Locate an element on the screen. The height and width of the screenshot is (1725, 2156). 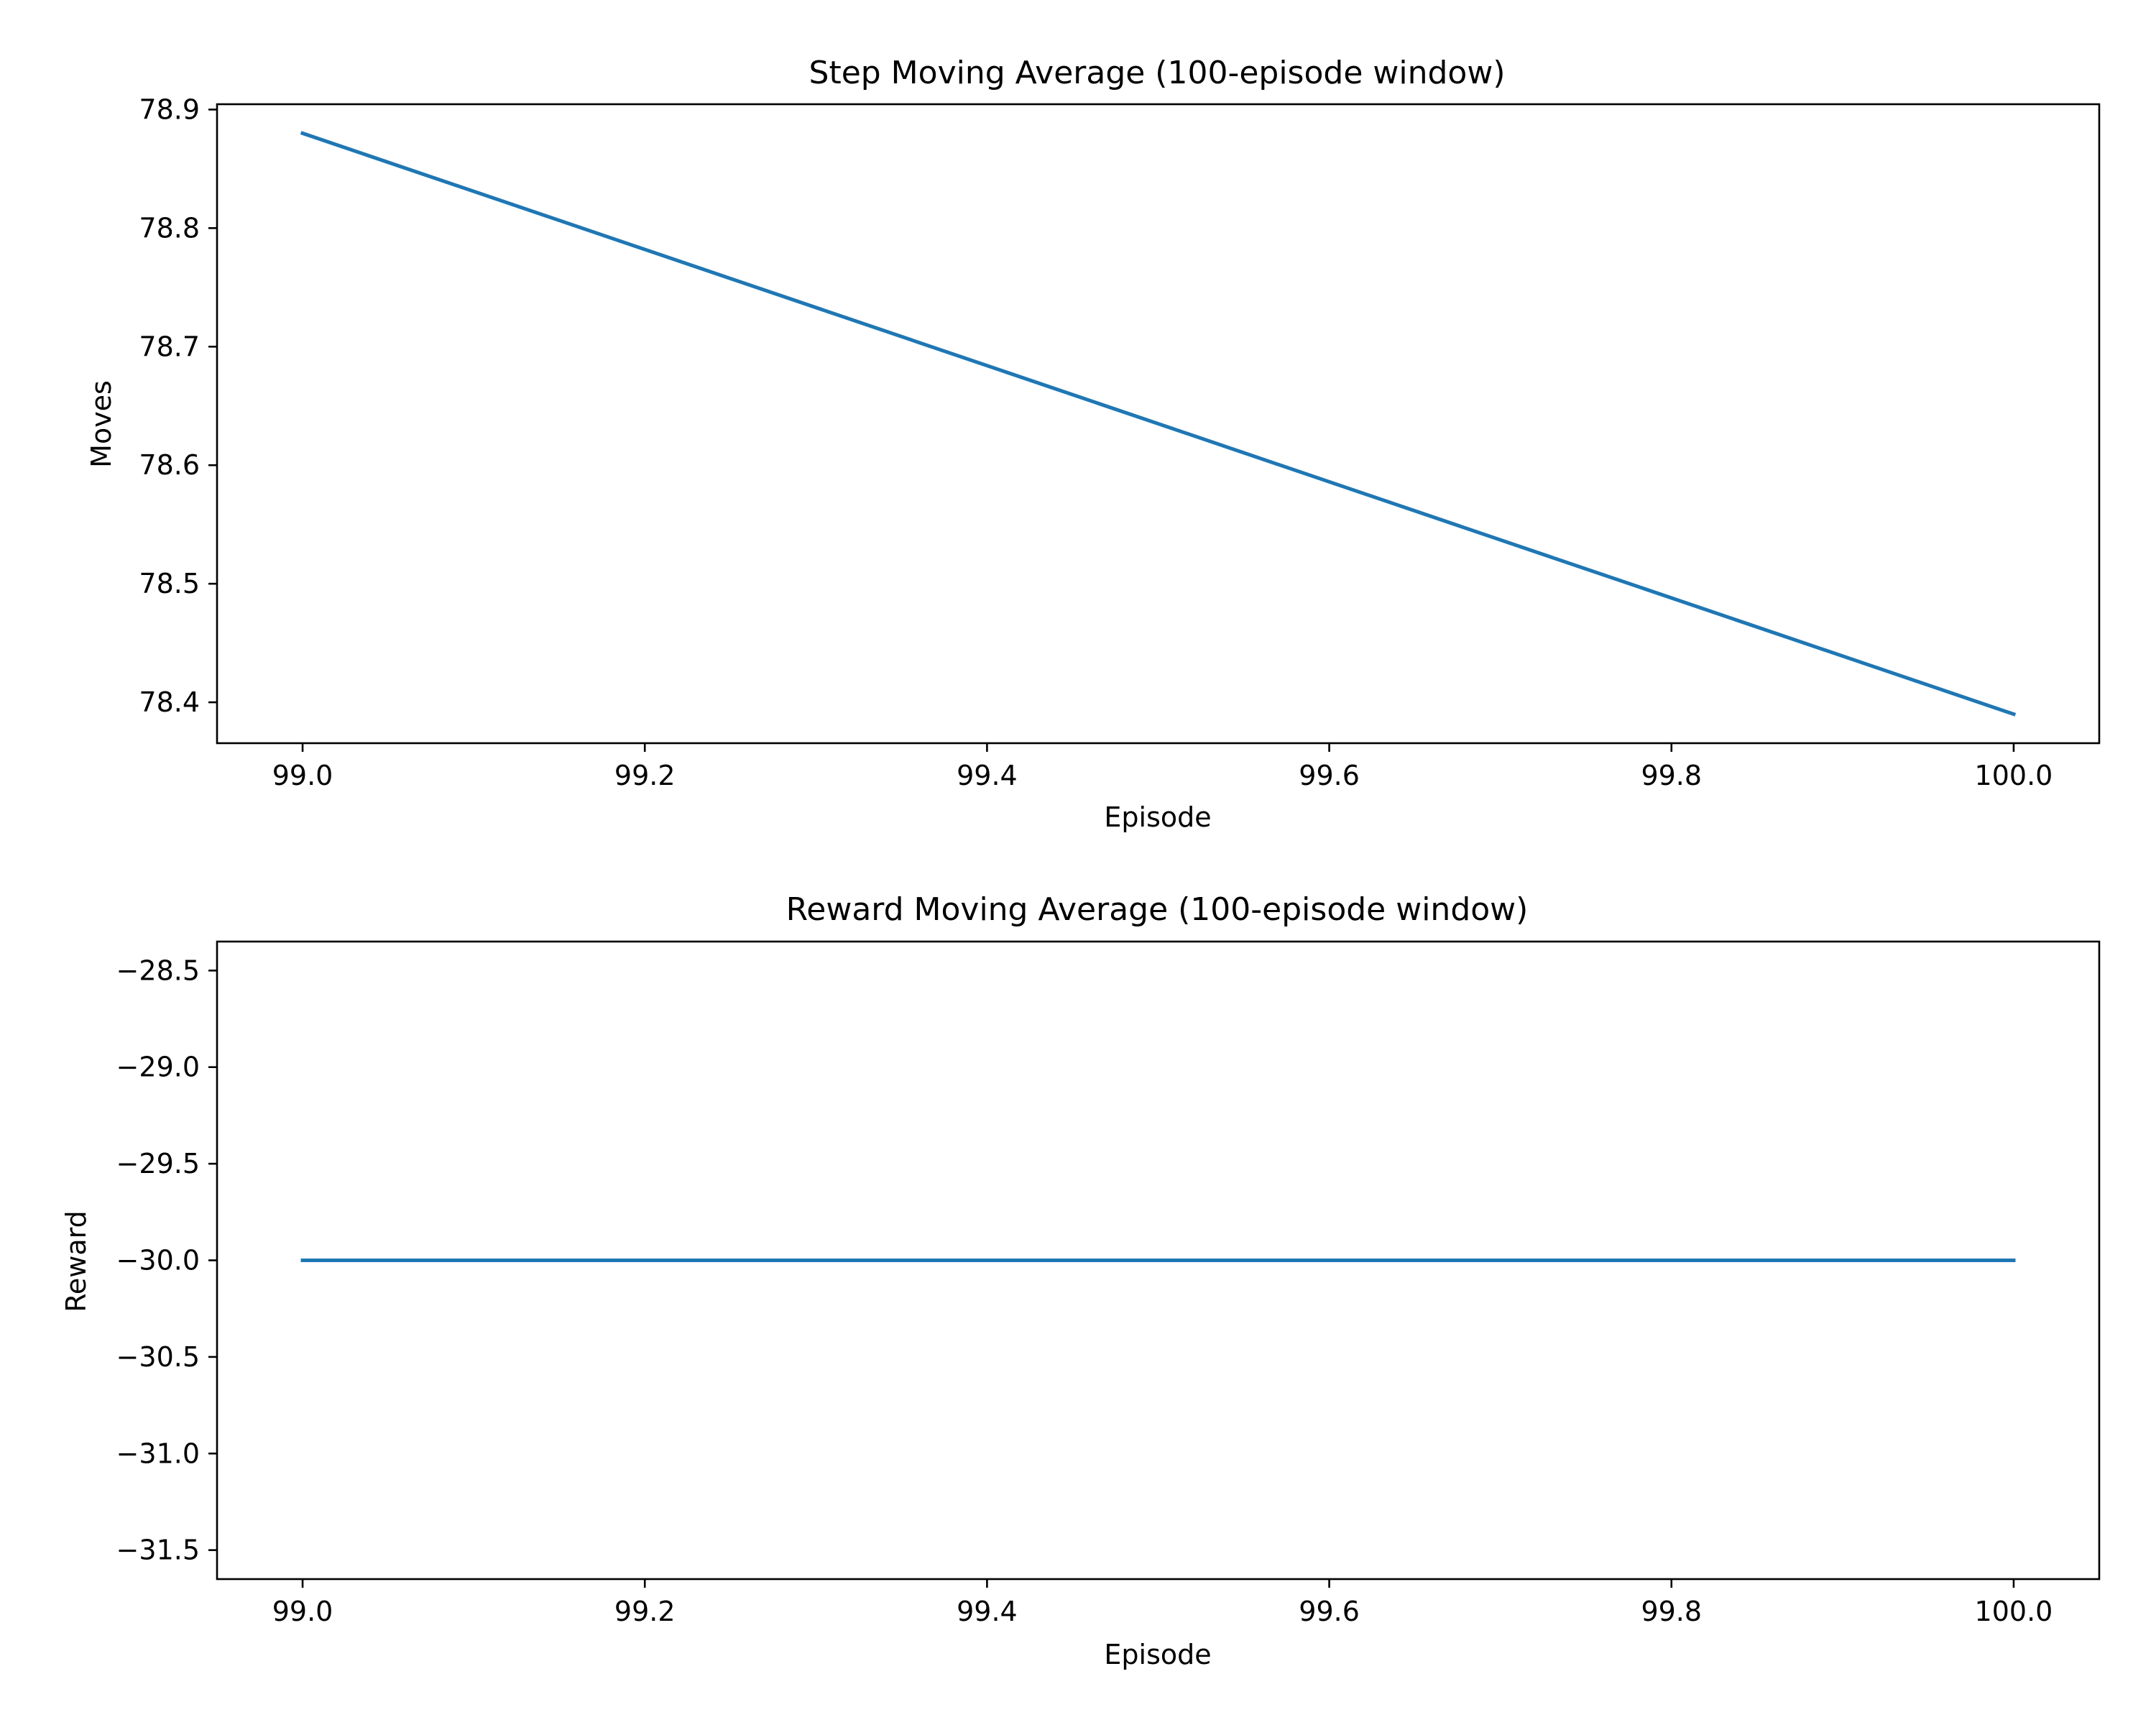
y-tick-label: 78.8 is located at coordinates (169, 228).